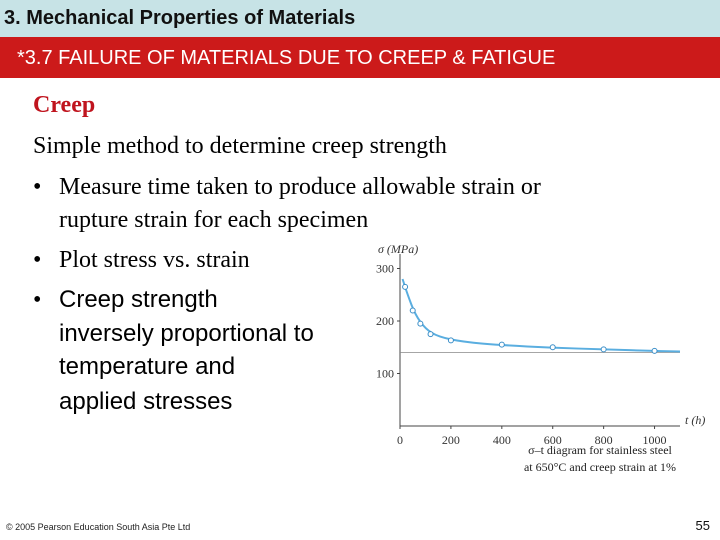 Image resolution: width=720 pixels, height=540 pixels. I want to click on y-axis-label: σ (MPa), so click(398, 249).